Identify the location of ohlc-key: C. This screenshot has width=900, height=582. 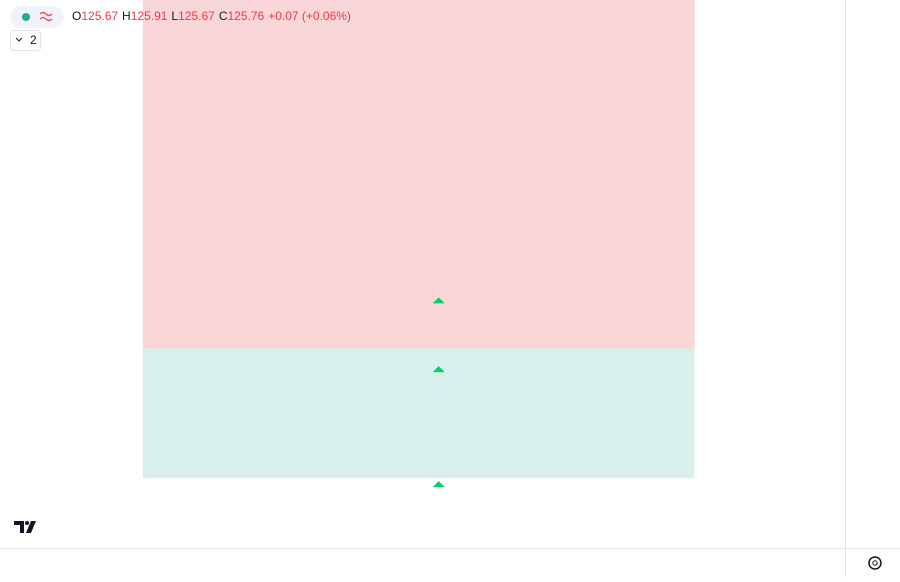
(223, 16).